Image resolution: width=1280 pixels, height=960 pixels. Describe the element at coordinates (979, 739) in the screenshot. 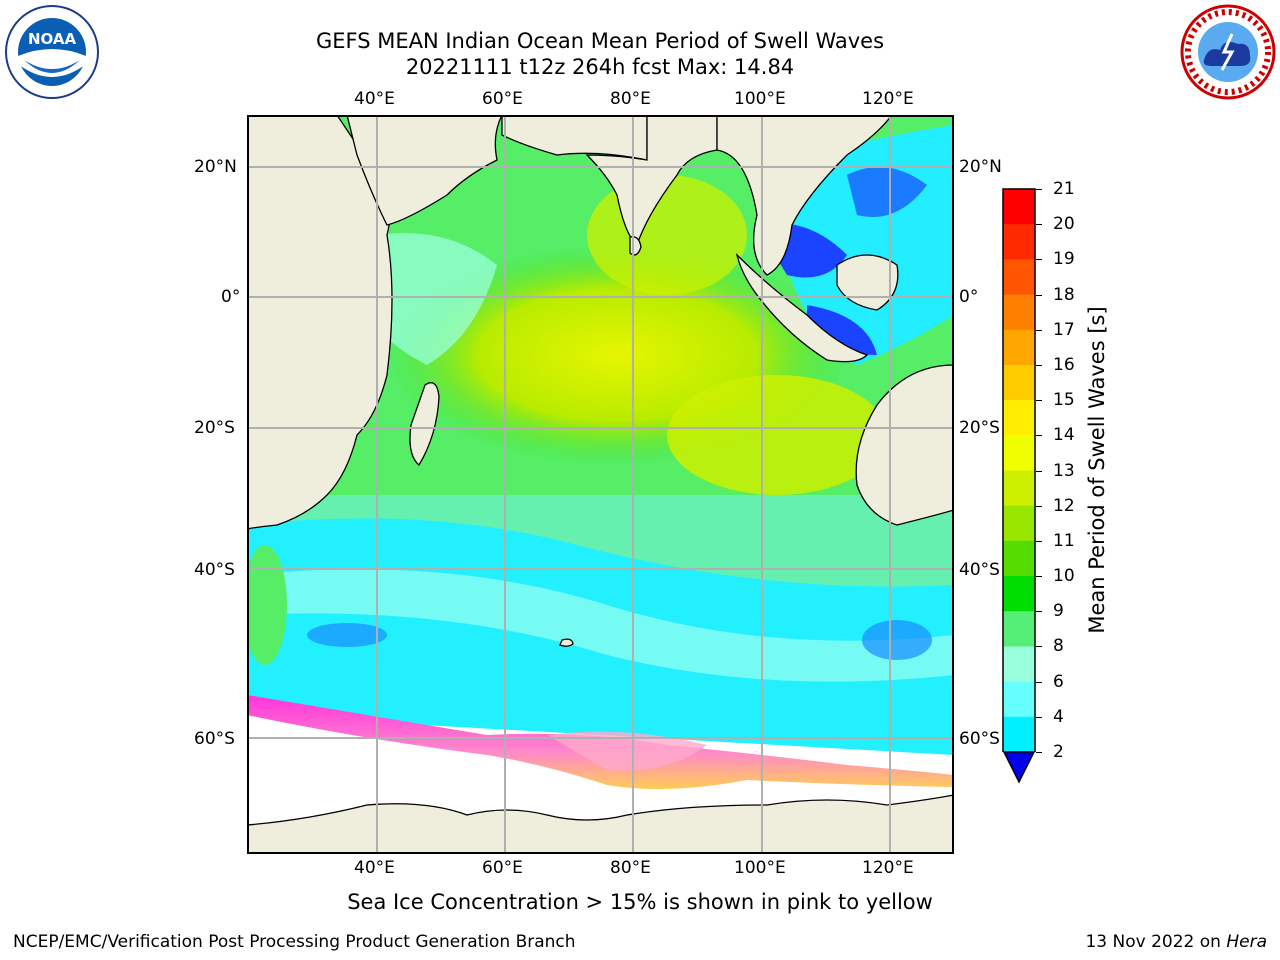

I see `lat-tick-right: 60°S` at that location.